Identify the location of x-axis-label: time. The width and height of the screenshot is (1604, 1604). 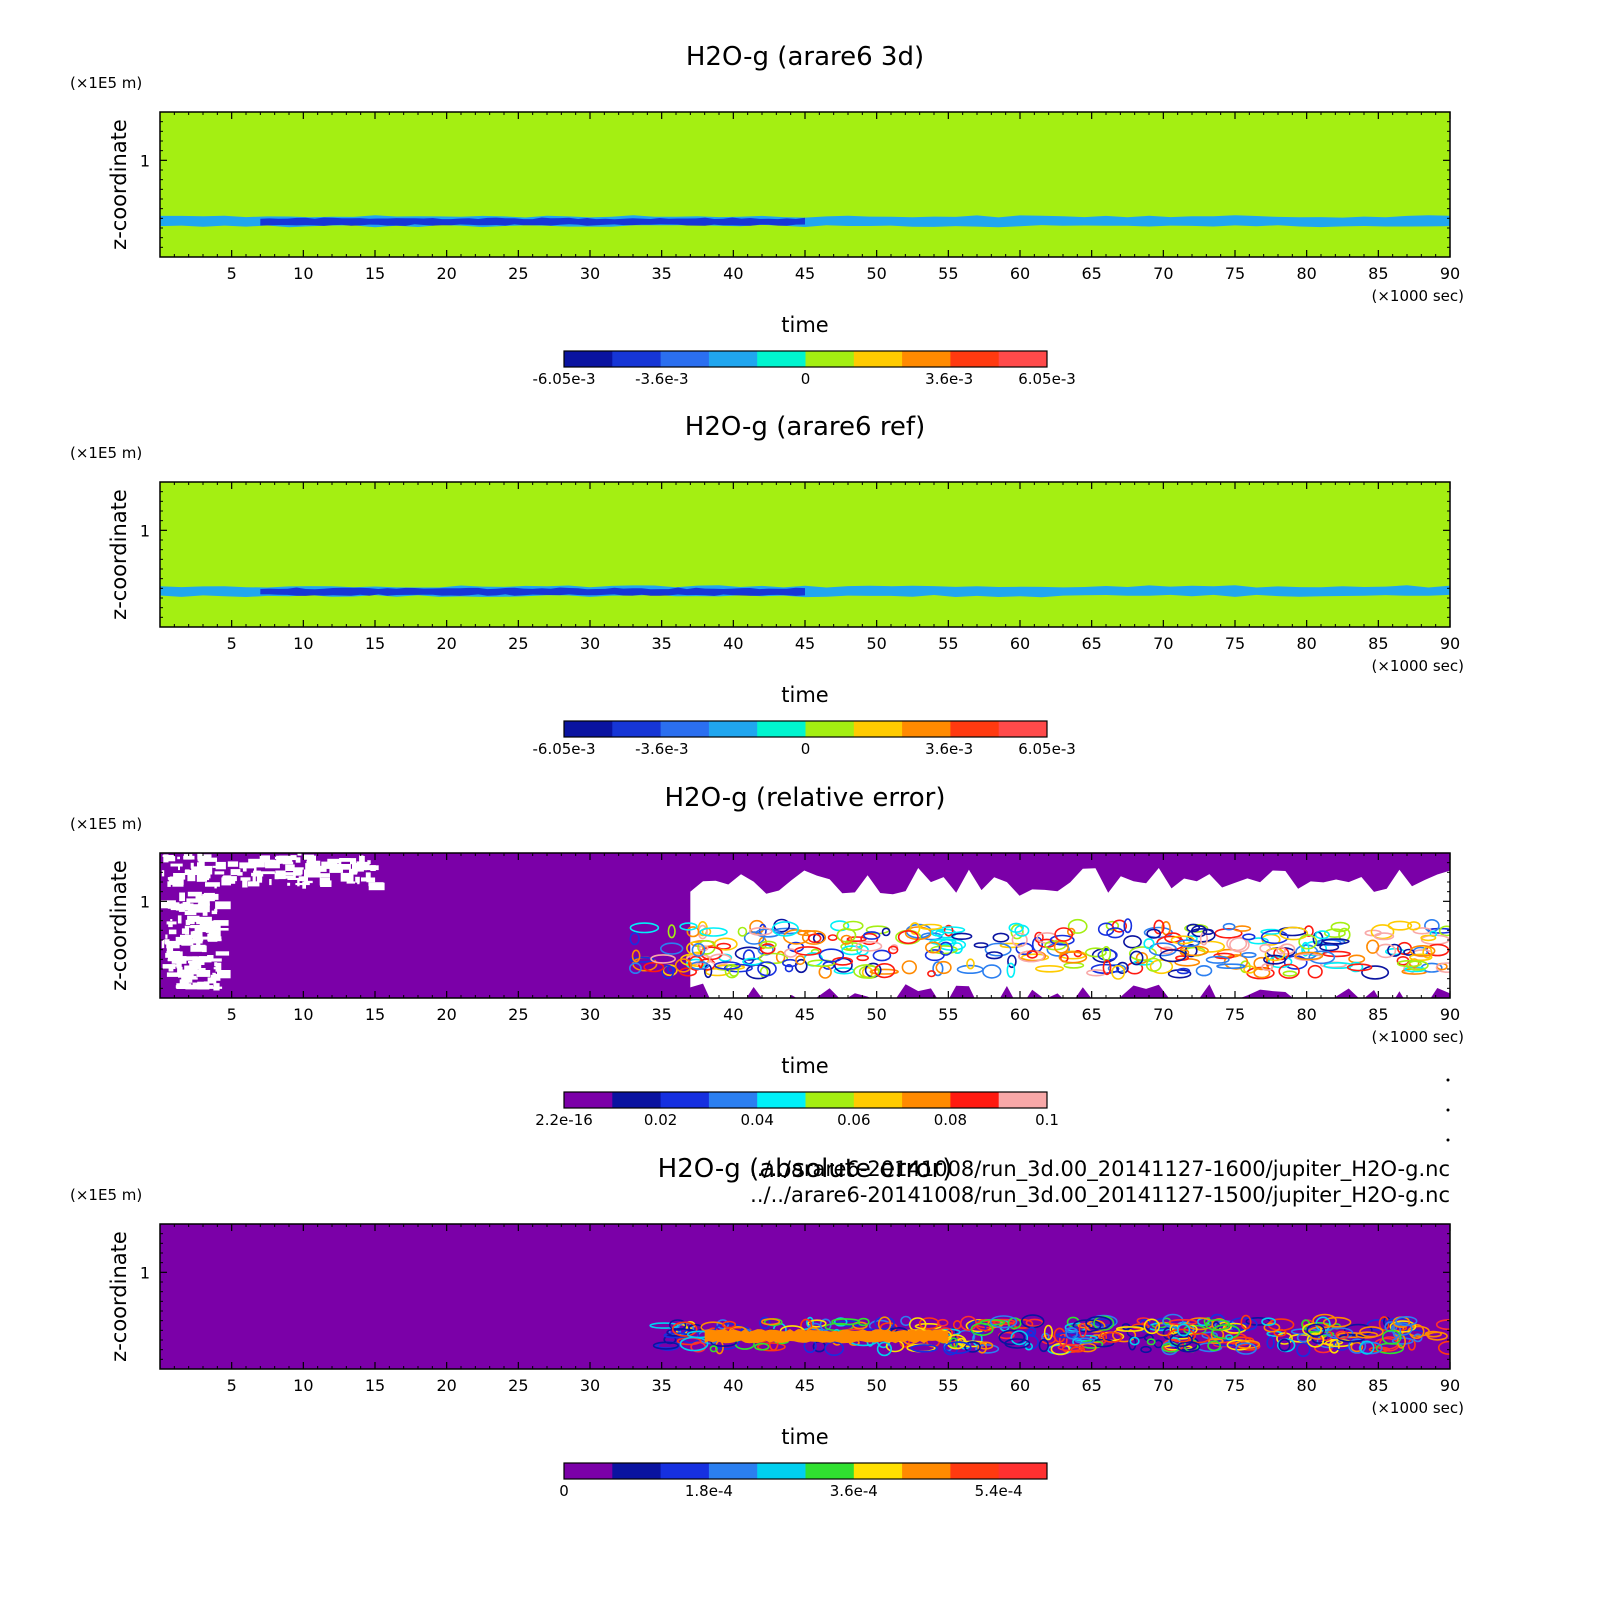
(804, 695).